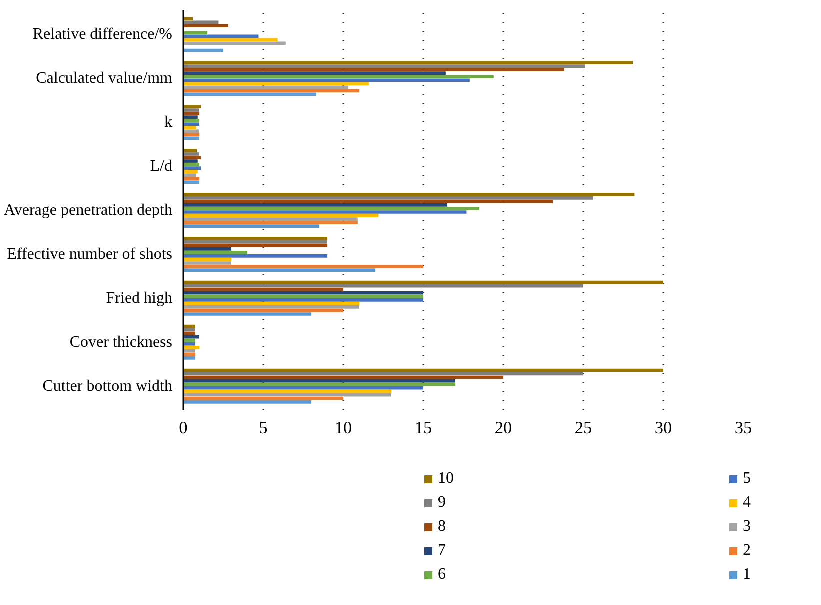 The width and height of the screenshot is (821, 605). Describe the element at coordinates (442, 527) in the screenshot. I see `legend-label: 8` at that location.